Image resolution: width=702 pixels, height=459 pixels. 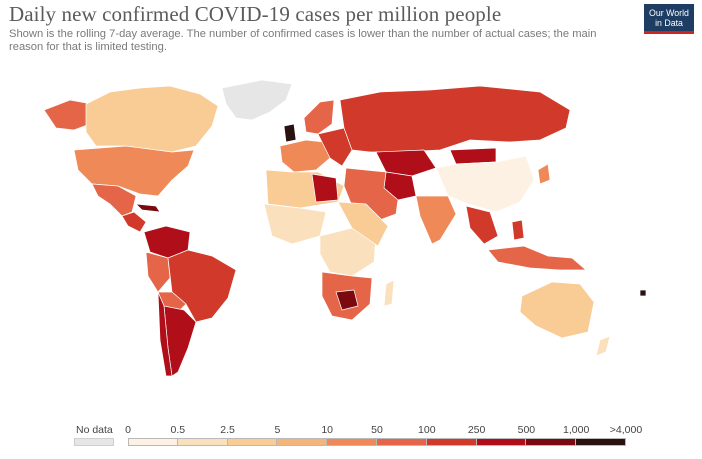 What do you see at coordinates (227, 430) in the screenshot?
I see `legend-tick-label: 2.5` at bounding box center [227, 430].